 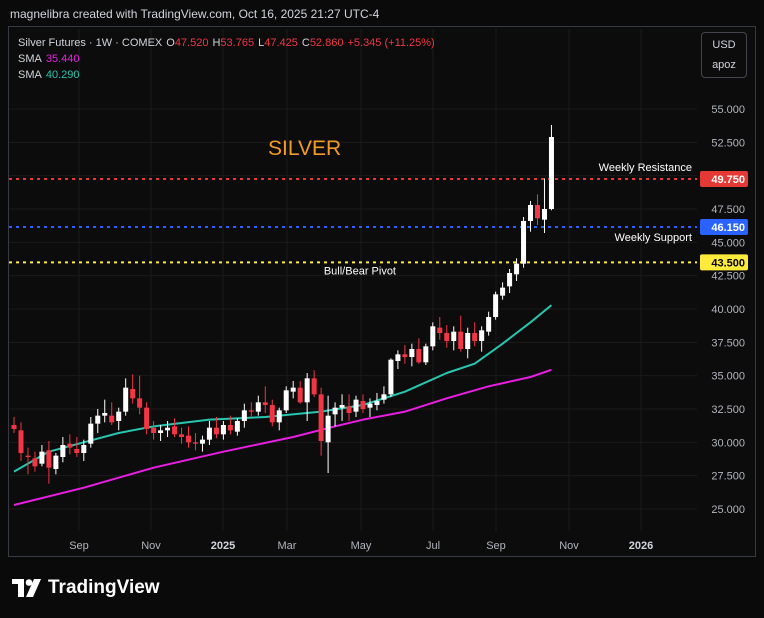 What do you see at coordinates (724, 55) in the screenshot?
I see `currency-selector: USD apoz` at bounding box center [724, 55].